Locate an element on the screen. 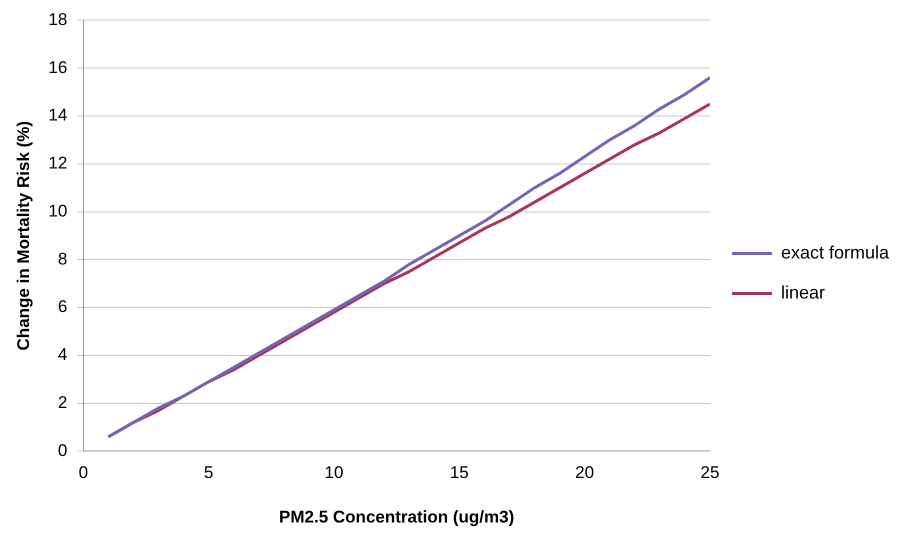 The height and width of the screenshot is (542, 904). x-tick-label: 15 is located at coordinates (459, 472).